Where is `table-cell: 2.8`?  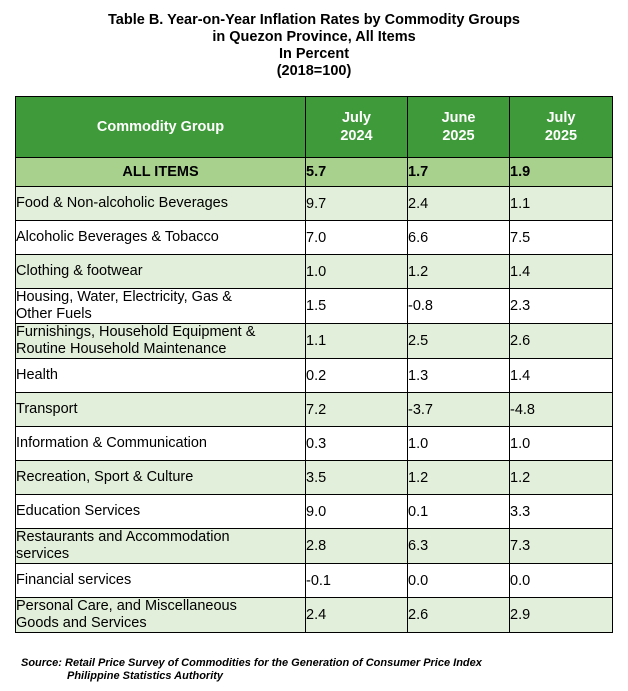 table-cell: 2.8 is located at coordinates (356, 546).